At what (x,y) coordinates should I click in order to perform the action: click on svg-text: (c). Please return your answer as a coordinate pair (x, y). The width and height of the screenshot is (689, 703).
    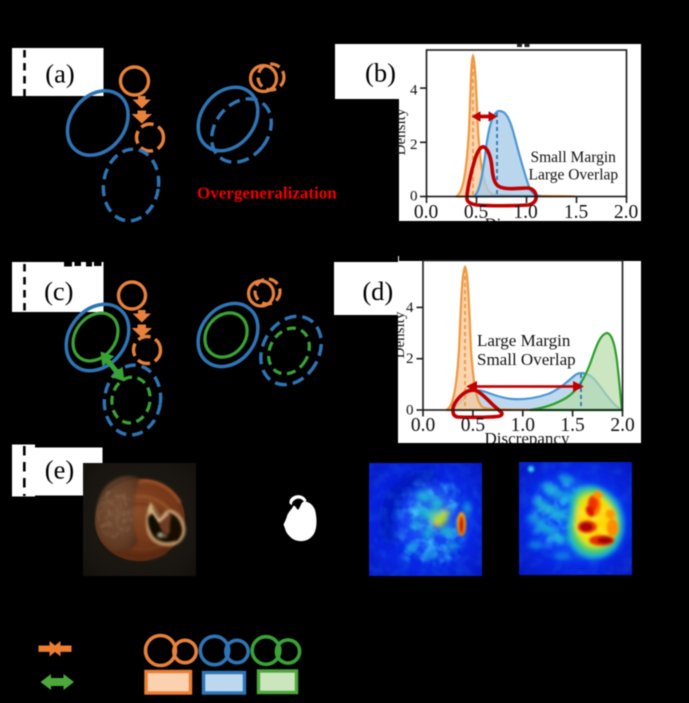
    Looking at the image, I should click on (58, 291).